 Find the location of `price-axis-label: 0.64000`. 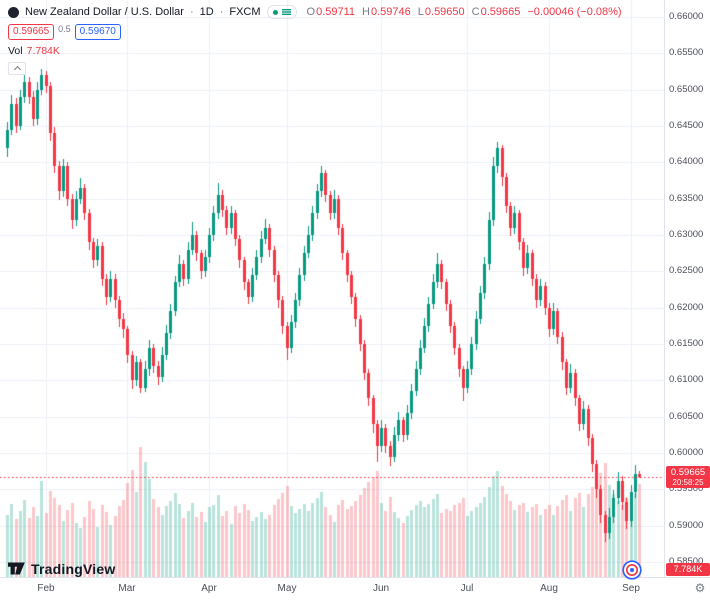

price-axis-label: 0.64000 is located at coordinates (686, 161).